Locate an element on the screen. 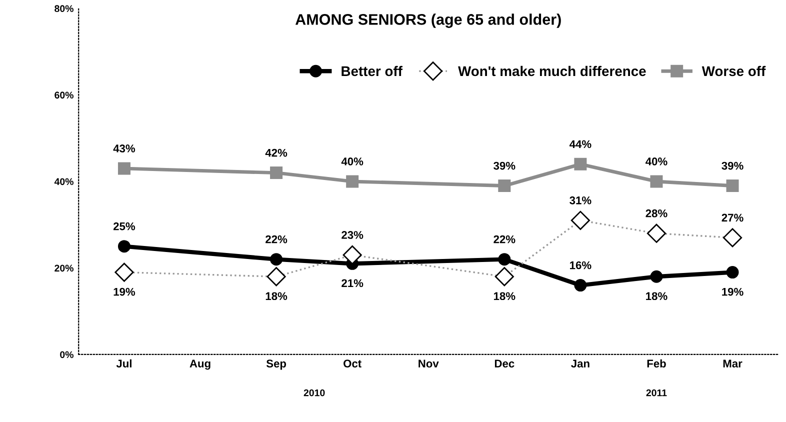  legend-label: Better off is located at coordinates (372, 71).